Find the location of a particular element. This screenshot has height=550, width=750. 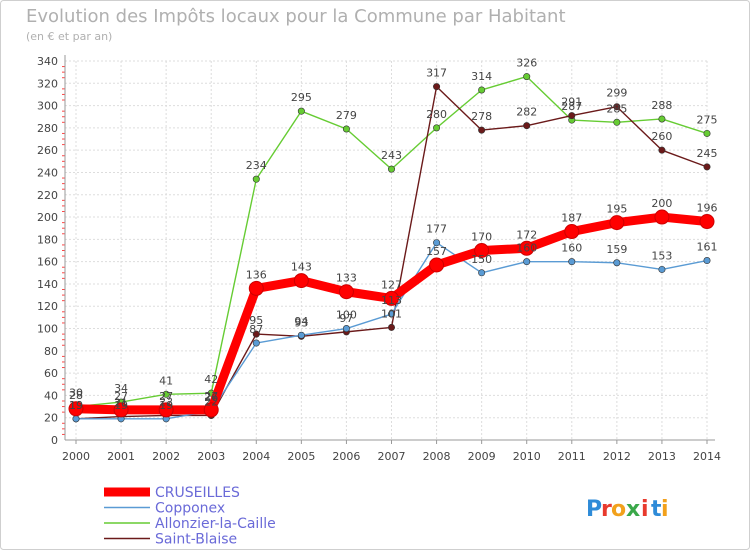

data-label: 170 is located at coordinates (481, 237).